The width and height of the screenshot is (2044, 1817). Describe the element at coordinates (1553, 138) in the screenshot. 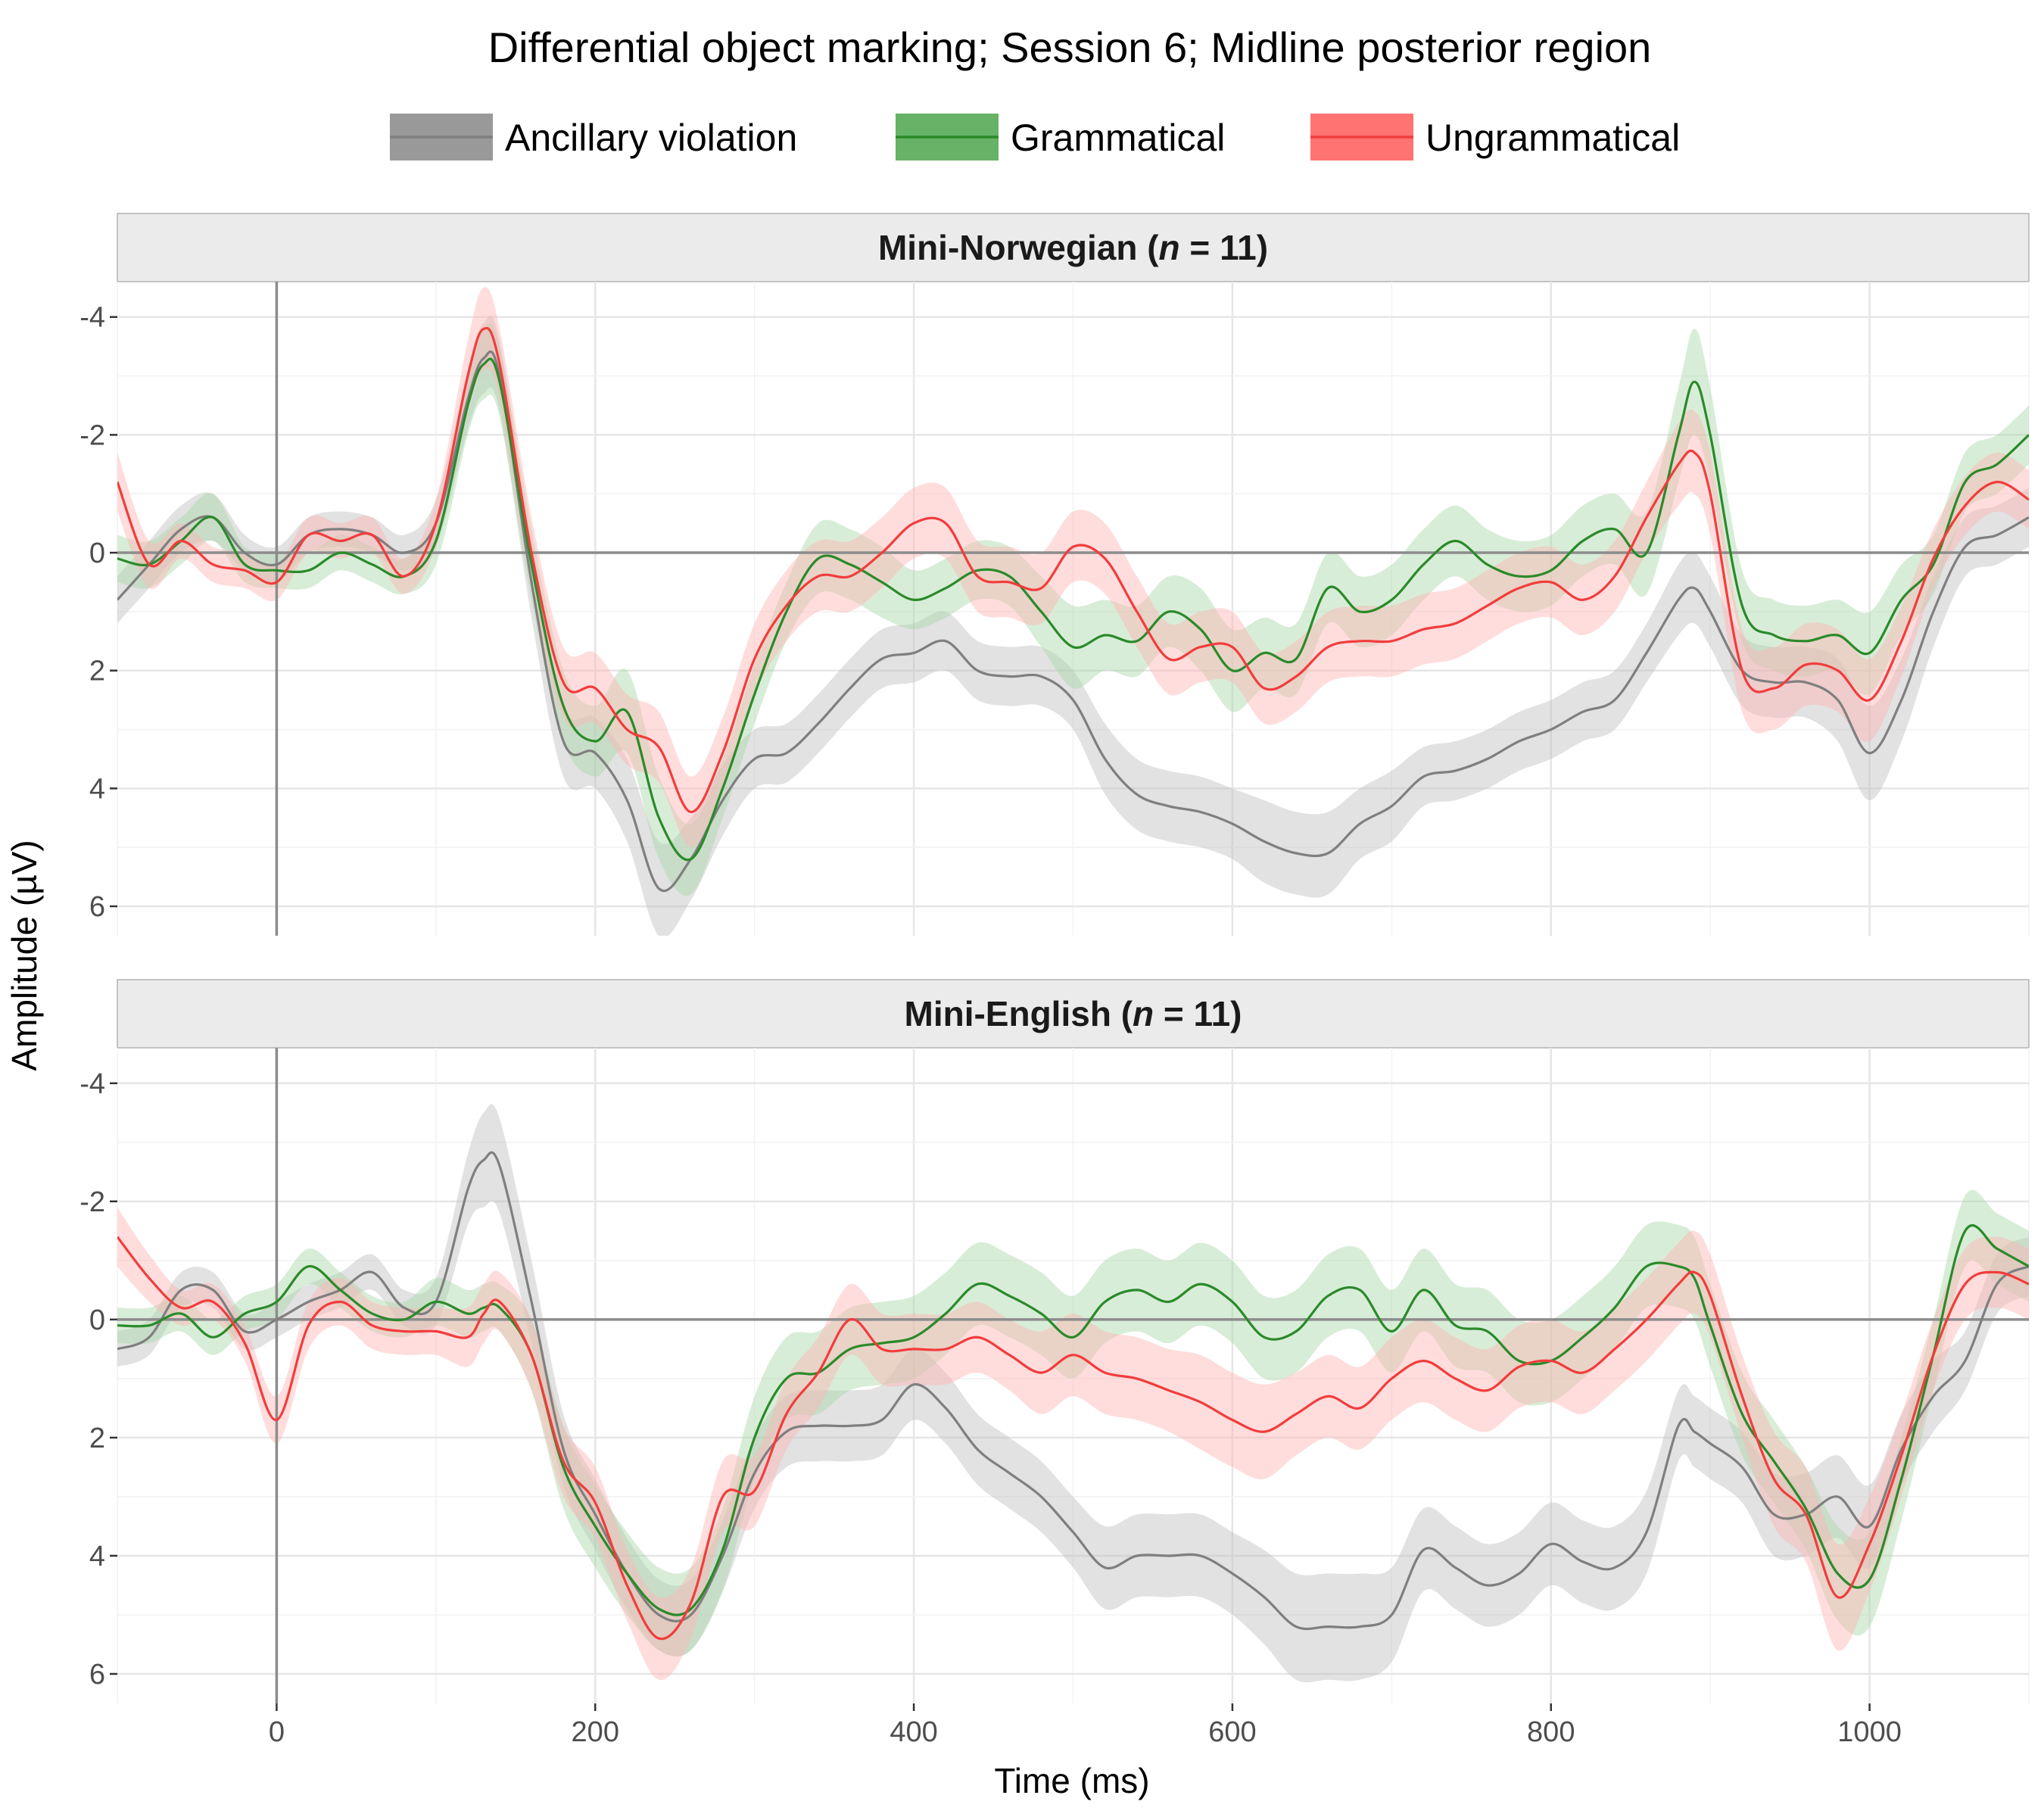

I see `legend-label: Ungrammatical` at that location.